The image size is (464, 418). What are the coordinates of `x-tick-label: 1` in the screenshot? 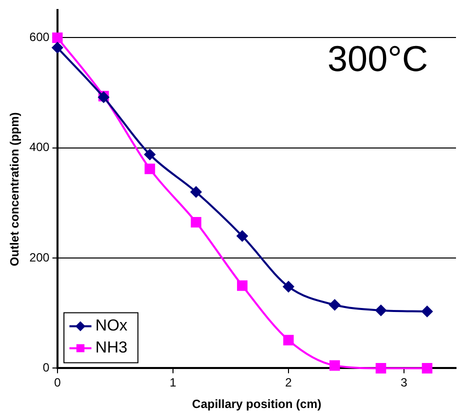 It's located at (173, 383).